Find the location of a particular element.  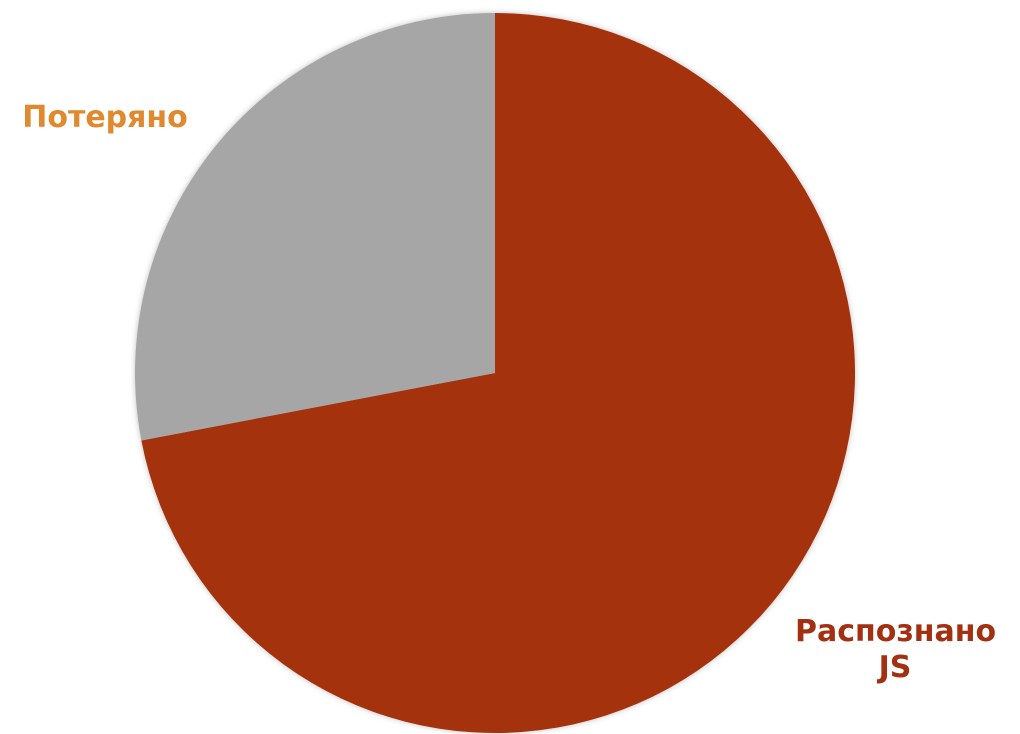

slice-label: Распознано JS is located at coordinates (896, 649).